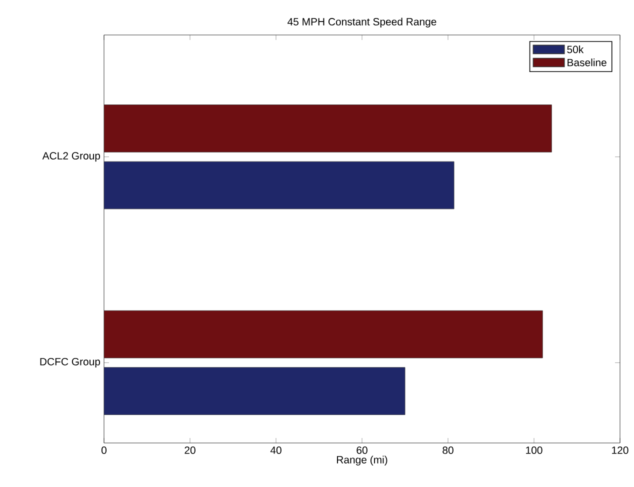 The image size is (634, 487). Describe the element at coordinates (71, 157) in the screenshot. I see `y-tick-label: ACL2 Group` at that location.